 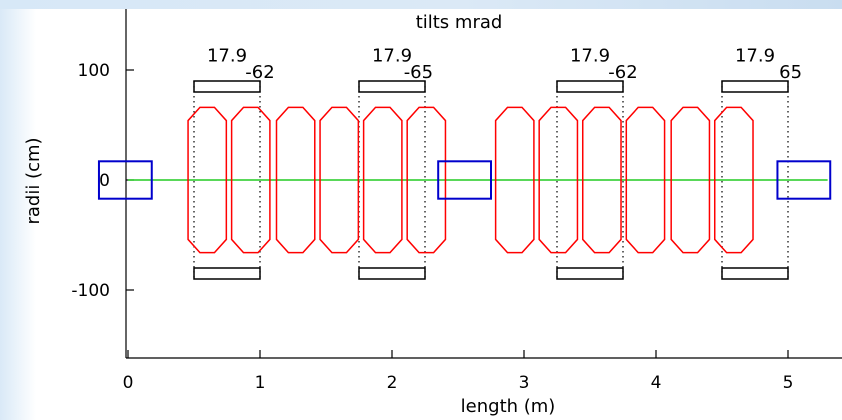 I want to click on x-tick-label: 3, so click(x=524, y=383).